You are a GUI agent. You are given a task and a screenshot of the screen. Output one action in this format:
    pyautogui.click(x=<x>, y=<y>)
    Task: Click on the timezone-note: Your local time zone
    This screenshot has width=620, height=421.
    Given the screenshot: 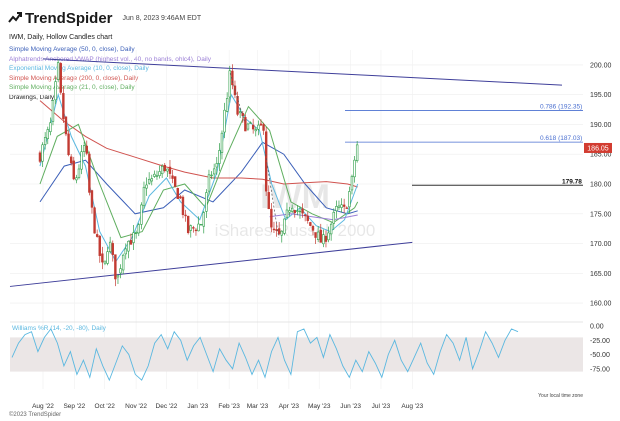 What is the action you would take?
    pyautogui.click(x=560, y=396)
    